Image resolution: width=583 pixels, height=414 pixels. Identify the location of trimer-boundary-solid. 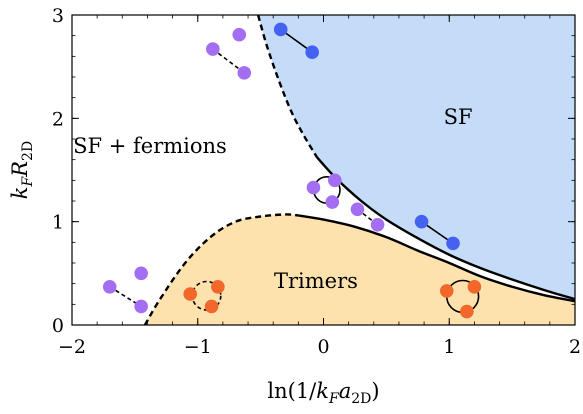
(436, 258).